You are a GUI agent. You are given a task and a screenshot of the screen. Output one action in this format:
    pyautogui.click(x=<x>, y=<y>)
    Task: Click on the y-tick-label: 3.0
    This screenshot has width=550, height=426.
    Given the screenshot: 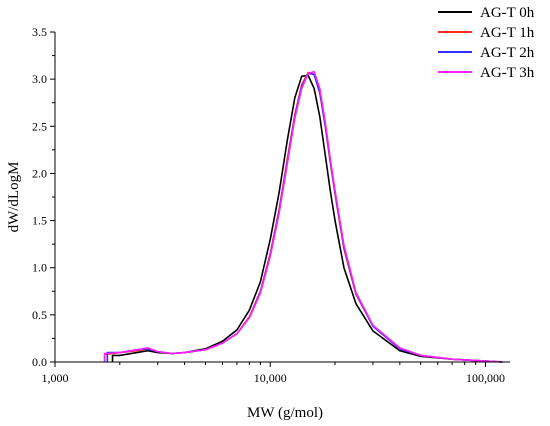 What is the action you would take?
    pyautogui.click(x=39, y=79)
    